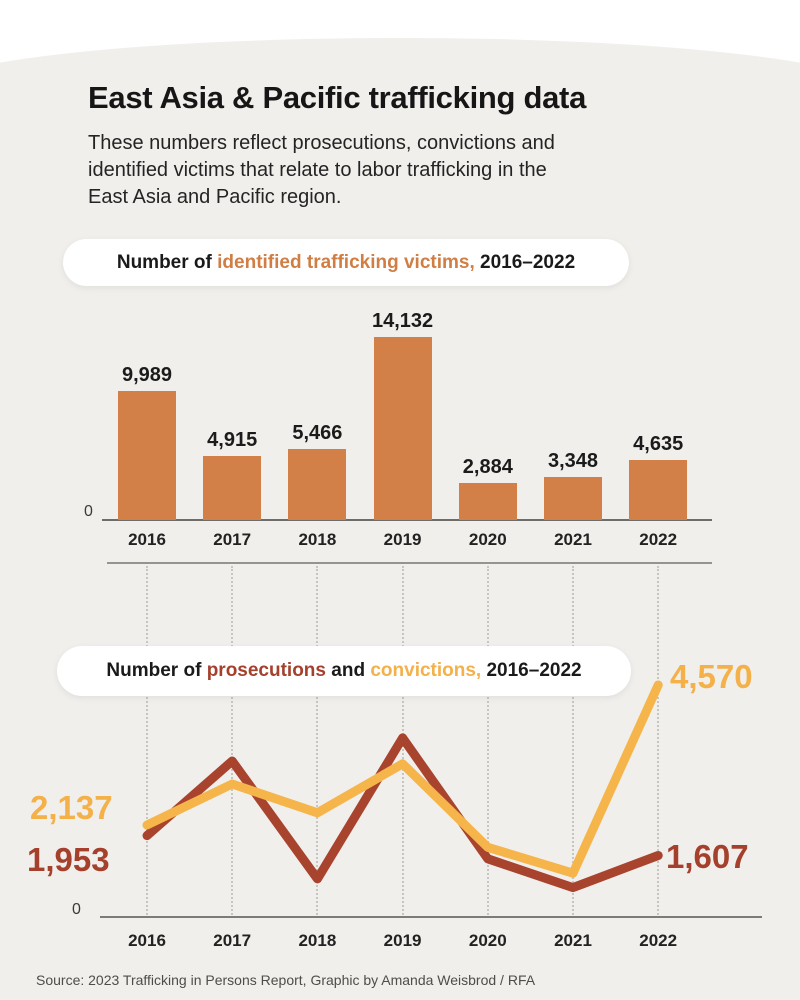 This screenshot has height=1000, width=800. What do you see at coordinates (317, 742) in the screenshot?
I see `dotted-gridline-2018` at bounding box center [317, 742].